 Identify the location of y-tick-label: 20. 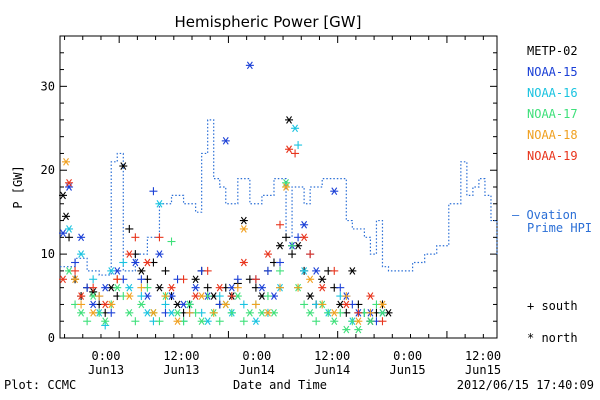
(48, 170).